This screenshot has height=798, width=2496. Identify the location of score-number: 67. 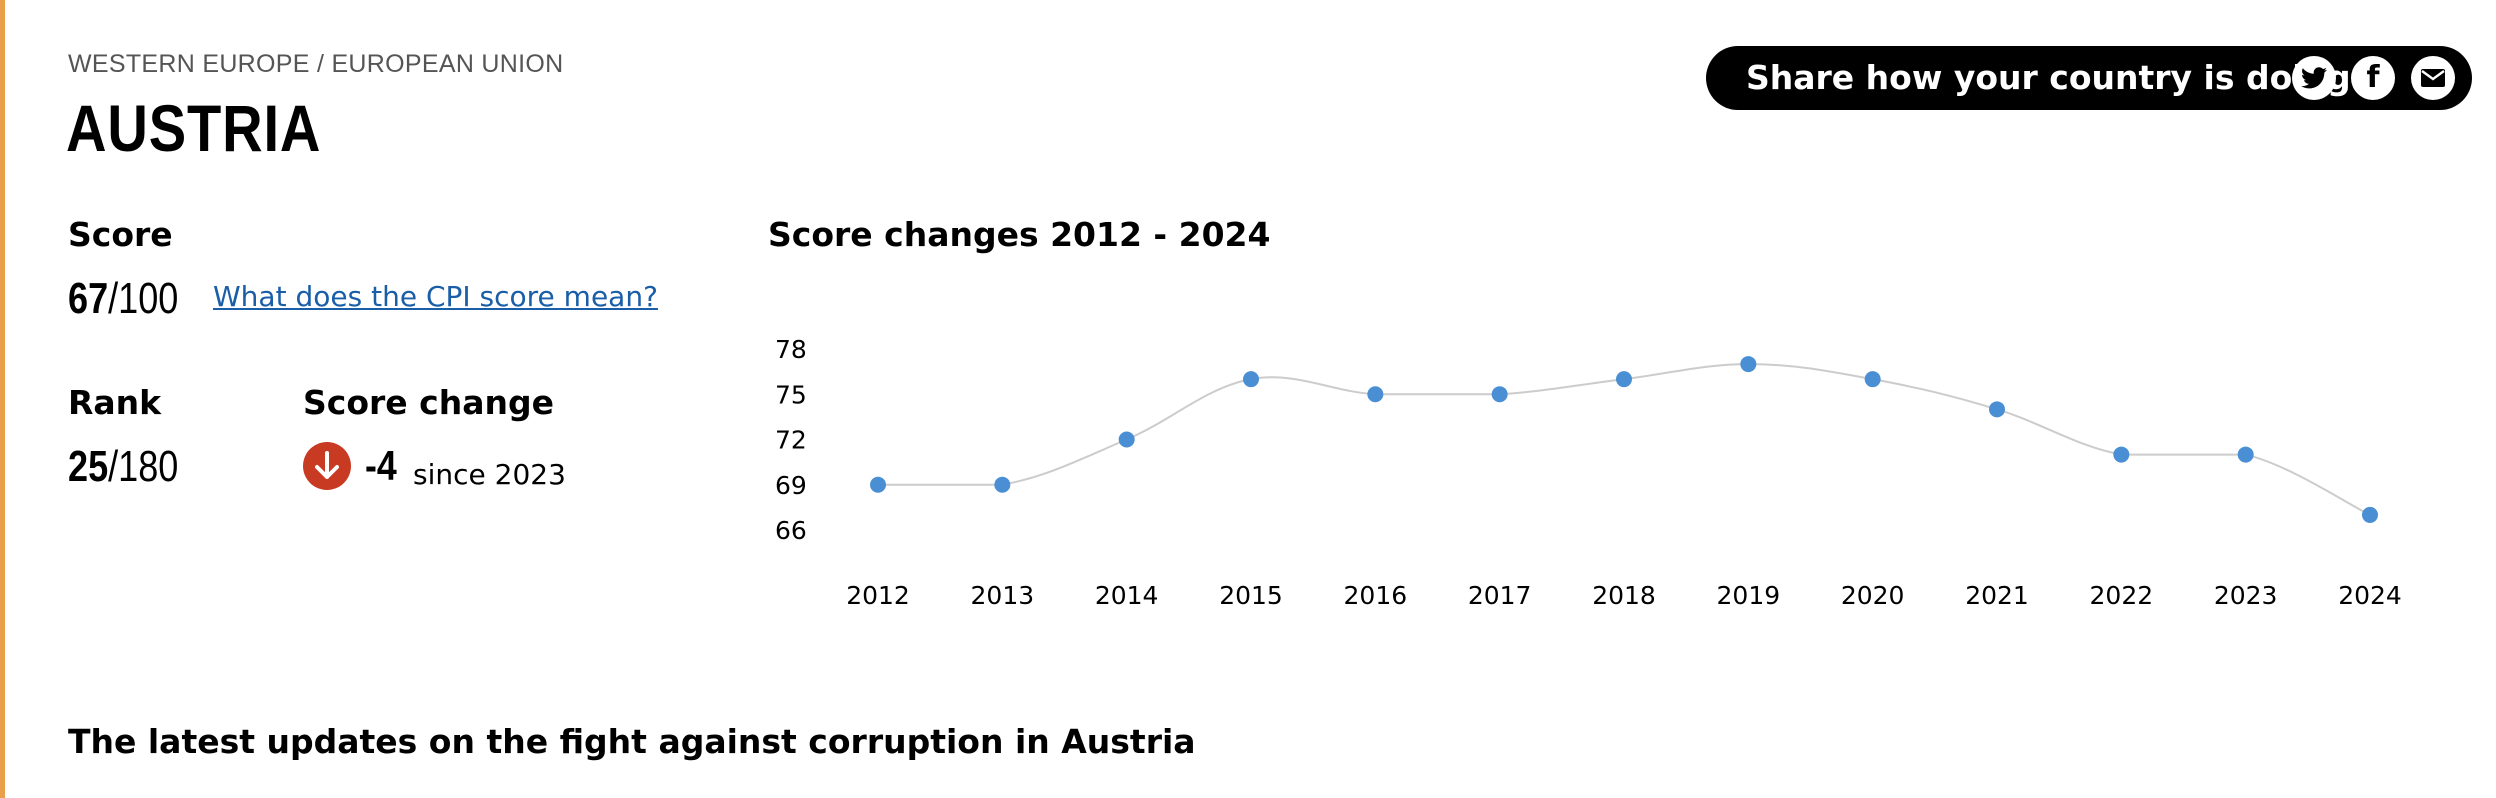
(88, 298).